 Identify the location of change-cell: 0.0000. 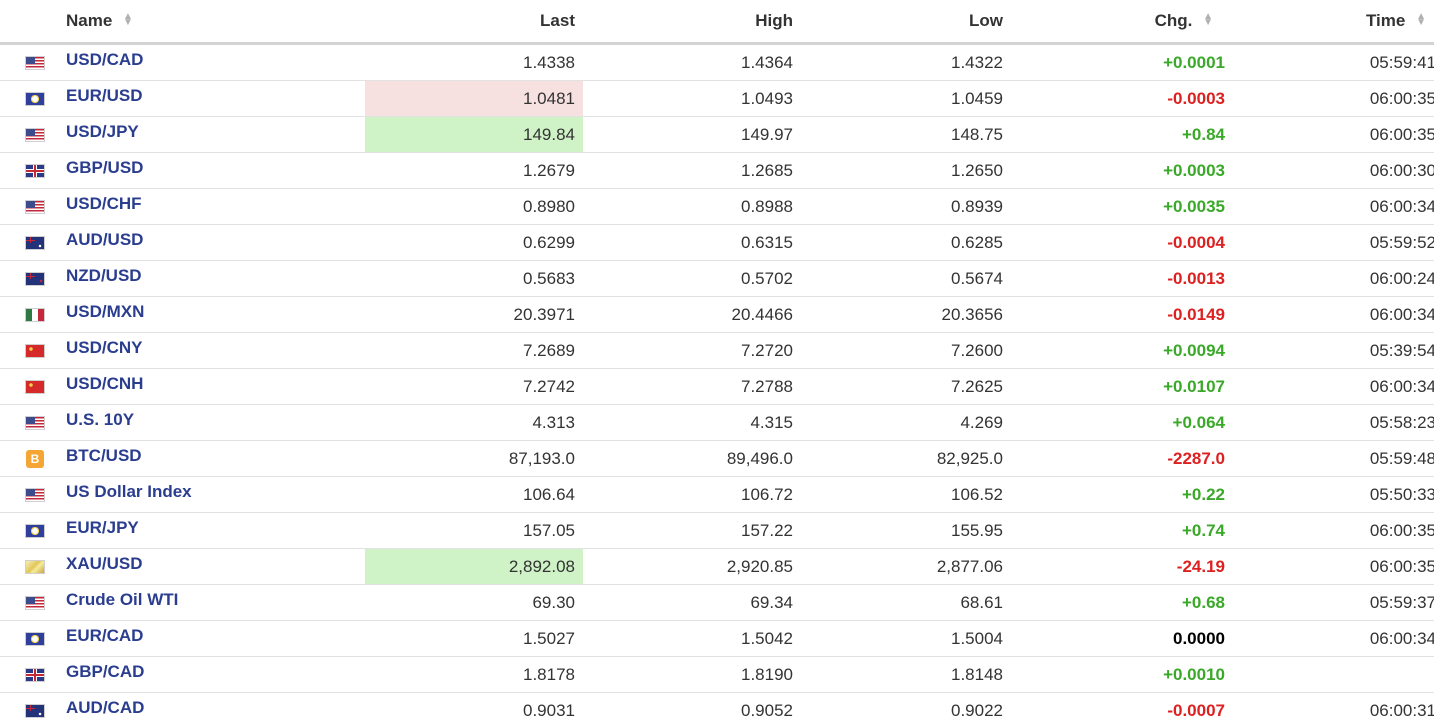
(1115, 638).